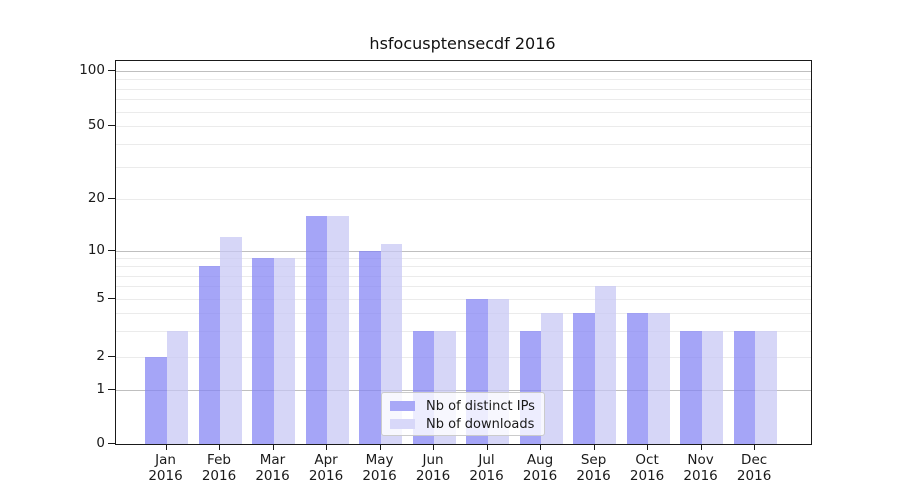  Describe the element at coordinates (96, 250) in the screenshot. I see `y-tick-label: 10` at that location.